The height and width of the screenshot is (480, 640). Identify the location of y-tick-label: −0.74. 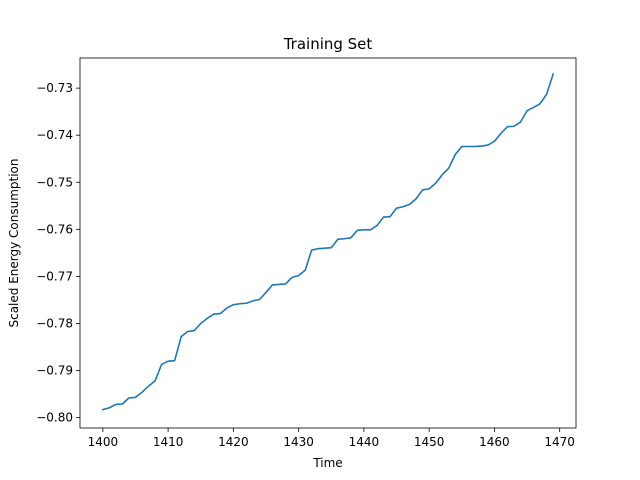
(54, 135).